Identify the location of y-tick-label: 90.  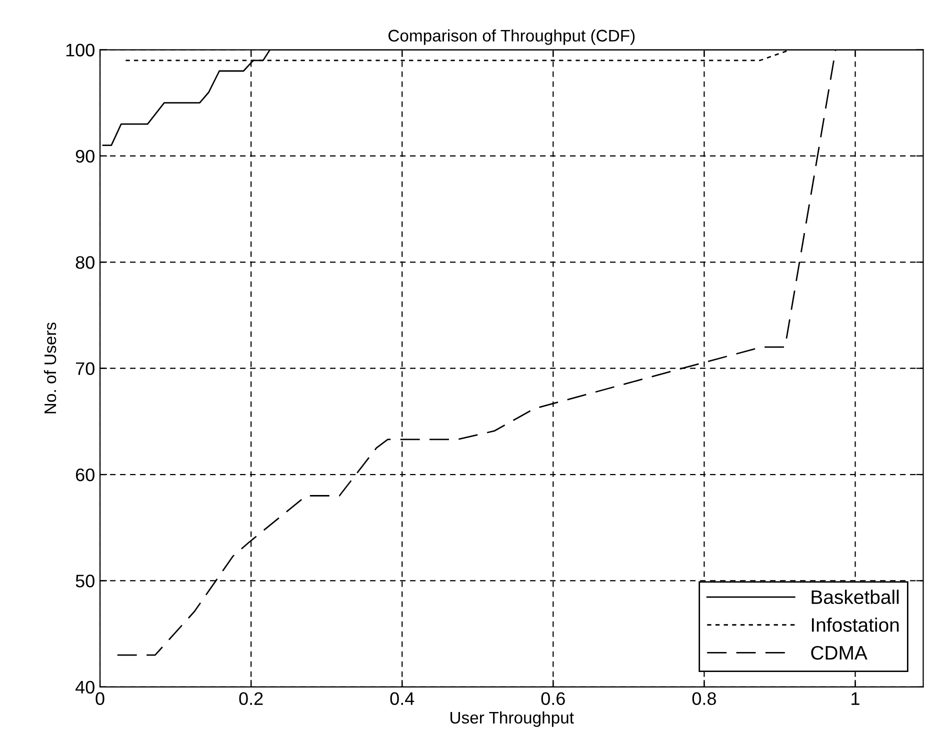
(85, 156).